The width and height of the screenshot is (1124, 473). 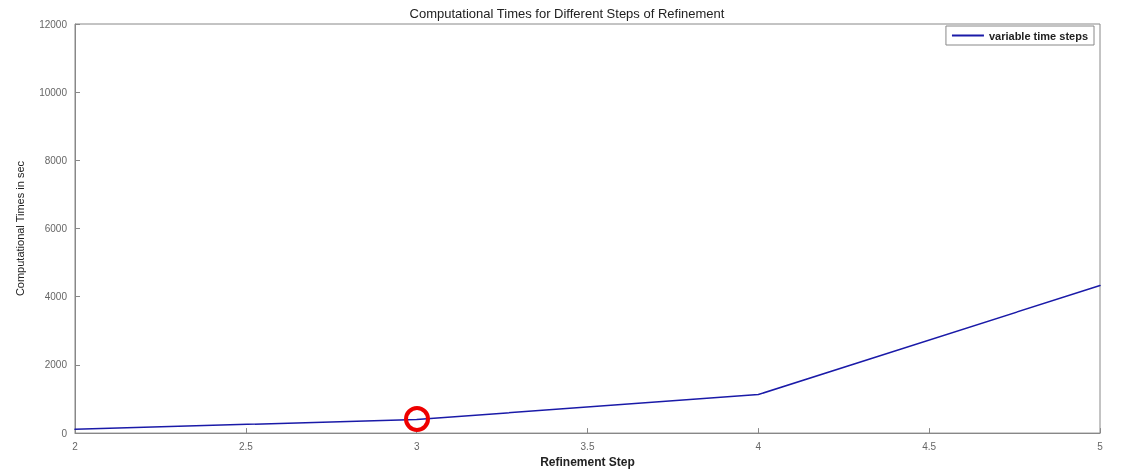 I want to click on x-tick-label: 3, so click(x=416, y=446).